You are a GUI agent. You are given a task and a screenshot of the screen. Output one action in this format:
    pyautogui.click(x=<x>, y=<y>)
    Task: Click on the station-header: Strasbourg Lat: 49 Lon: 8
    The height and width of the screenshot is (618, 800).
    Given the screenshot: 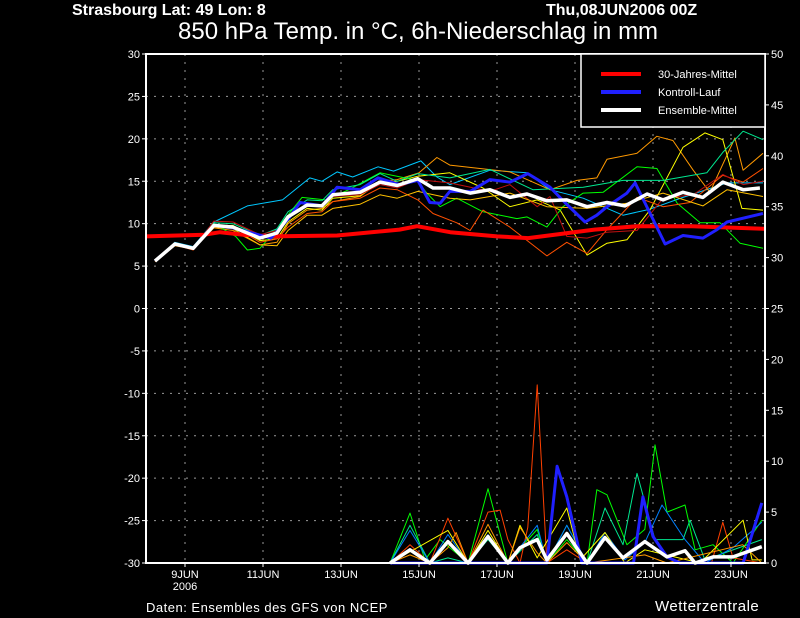 What is the action you would take?
    pyautogui.click(x=169, y=10)
    